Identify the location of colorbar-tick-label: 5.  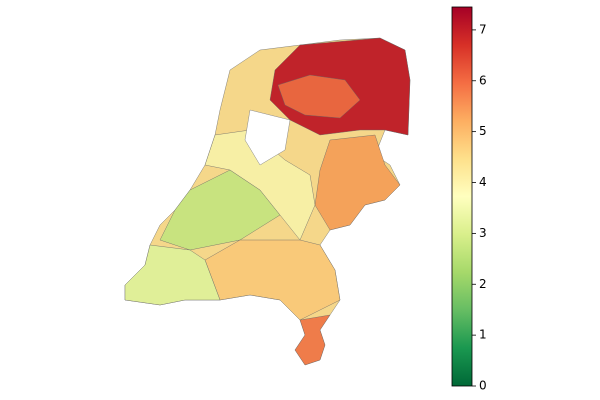
(483, 131).